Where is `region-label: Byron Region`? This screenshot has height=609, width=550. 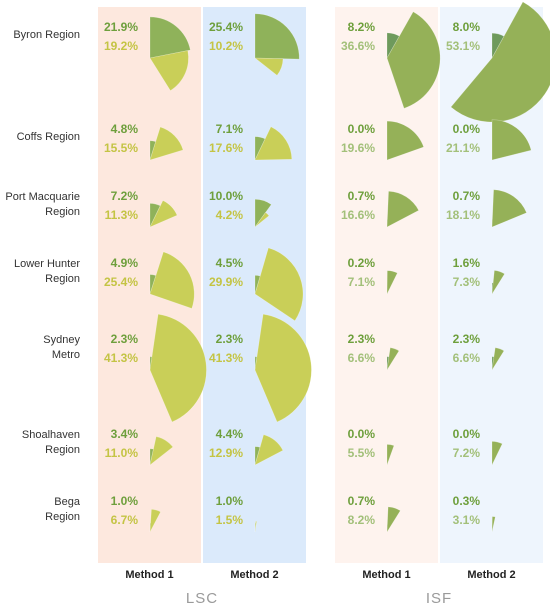
region-label: Byron Region is located at coordinates (46, 35).